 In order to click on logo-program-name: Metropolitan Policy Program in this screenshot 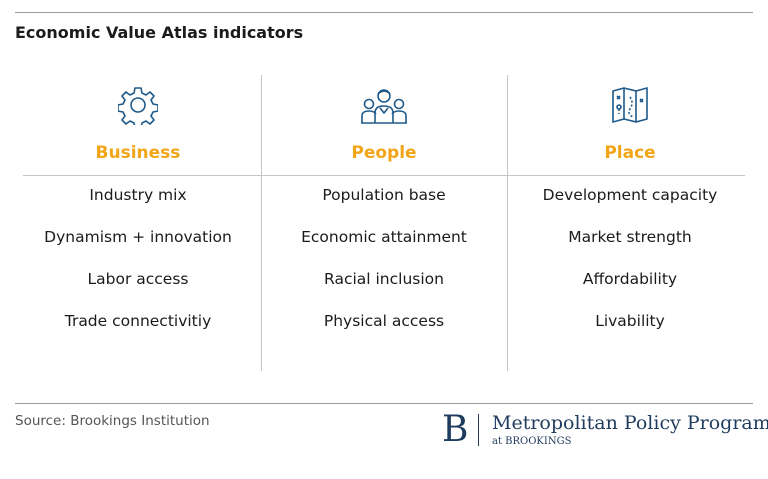, I will do `click(630, 423)`.